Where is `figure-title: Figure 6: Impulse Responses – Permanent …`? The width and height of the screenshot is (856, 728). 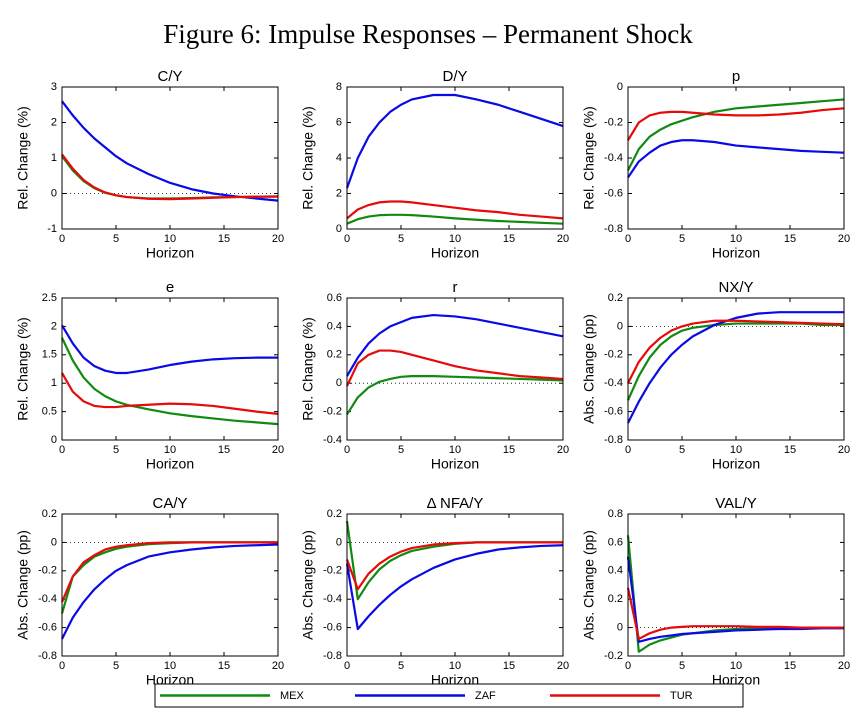 figure-title: Figure 6: Impulse Responses – Permanent … is located at coordinates (428, 34).